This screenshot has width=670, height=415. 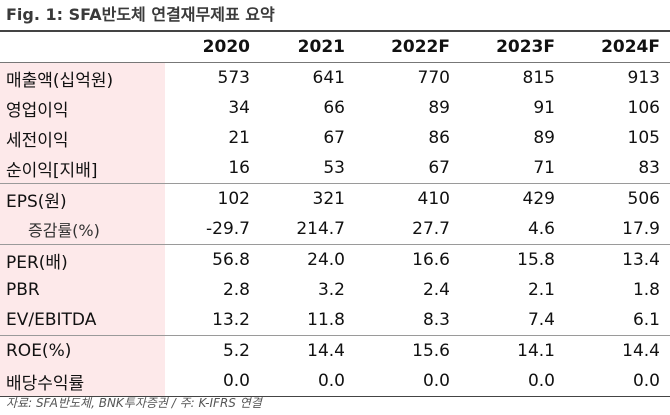 What do you see at coordinates (236, 290) in the screenshot?
I see `table-cell: 2.8` at bounding box center [236, 290].